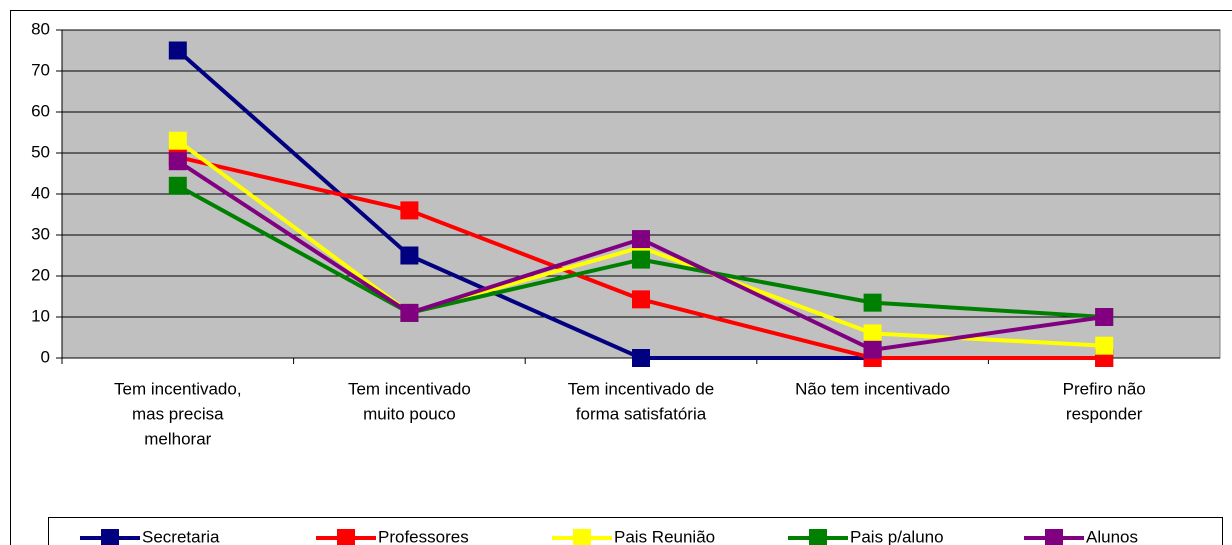 The width and height of the screenshot is (1232, 545). What do you see at coordinates (1104, 388) in the screenshot?
I see `x-tick-label: Prefiro não` at bounding box center [1104, 388].